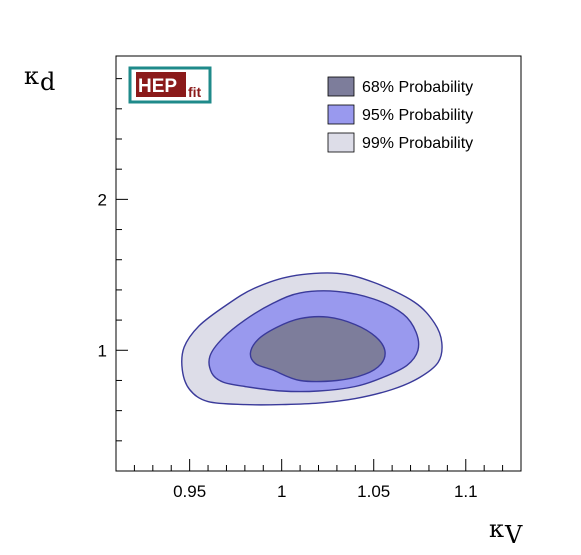 This screenshot has width=581, height=555. I want to click on region-68-percent, so click(317, 349).